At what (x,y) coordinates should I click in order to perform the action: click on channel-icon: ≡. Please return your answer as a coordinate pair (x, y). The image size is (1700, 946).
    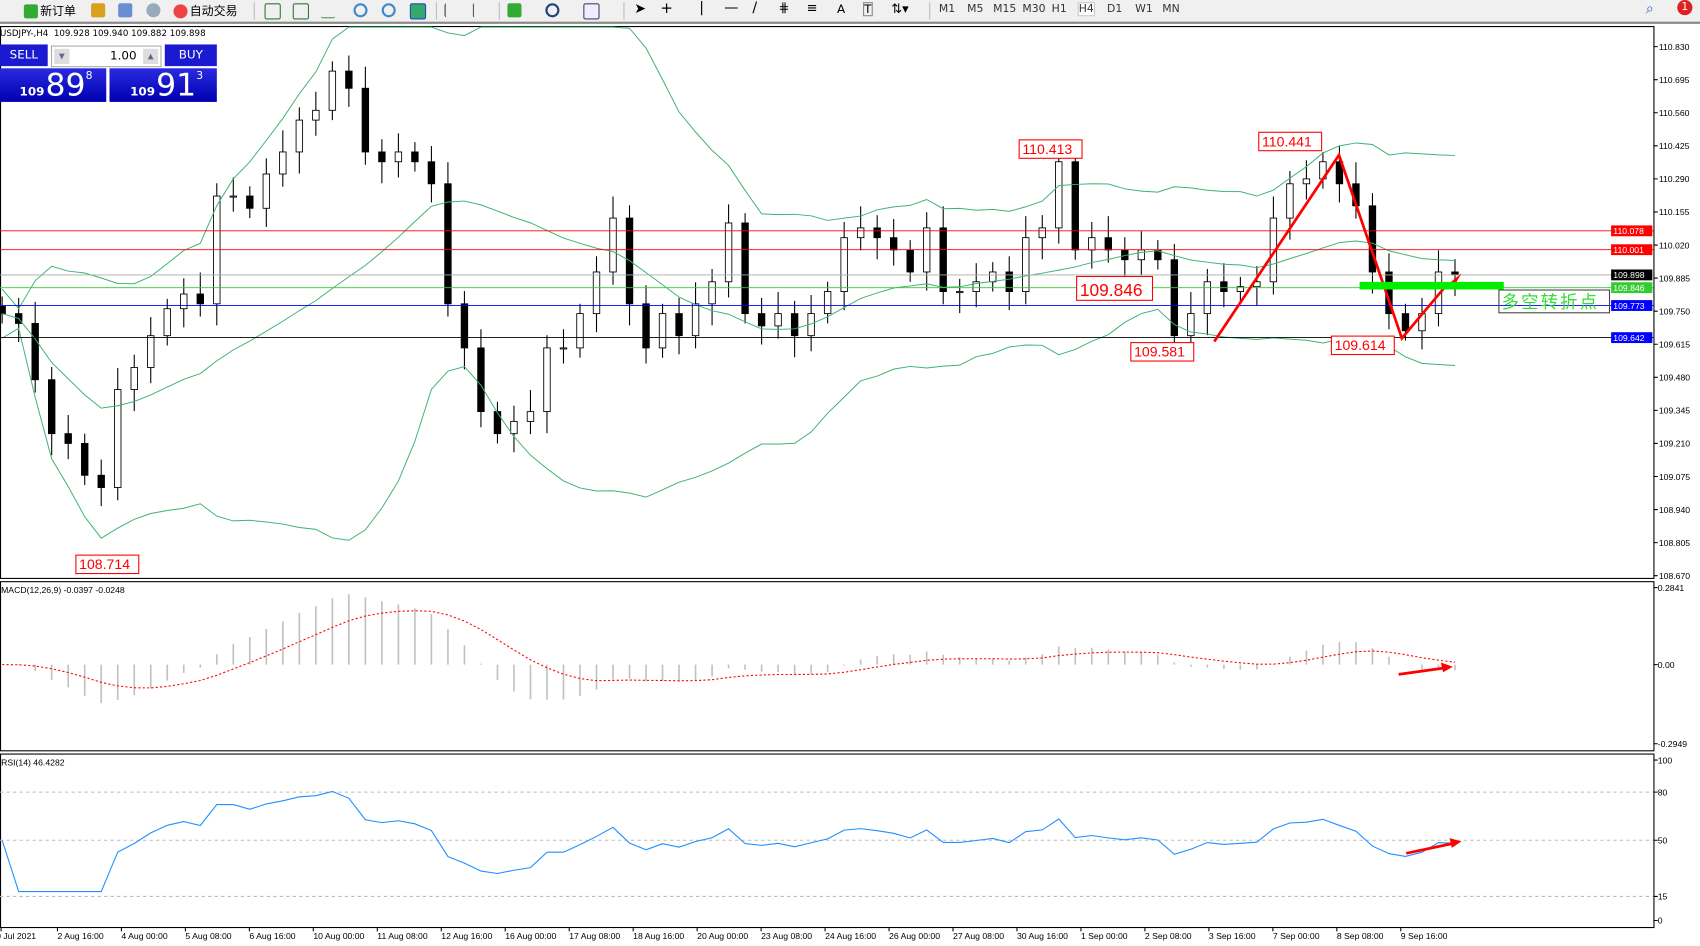
    Looking at the image, I should click on (812, 8).